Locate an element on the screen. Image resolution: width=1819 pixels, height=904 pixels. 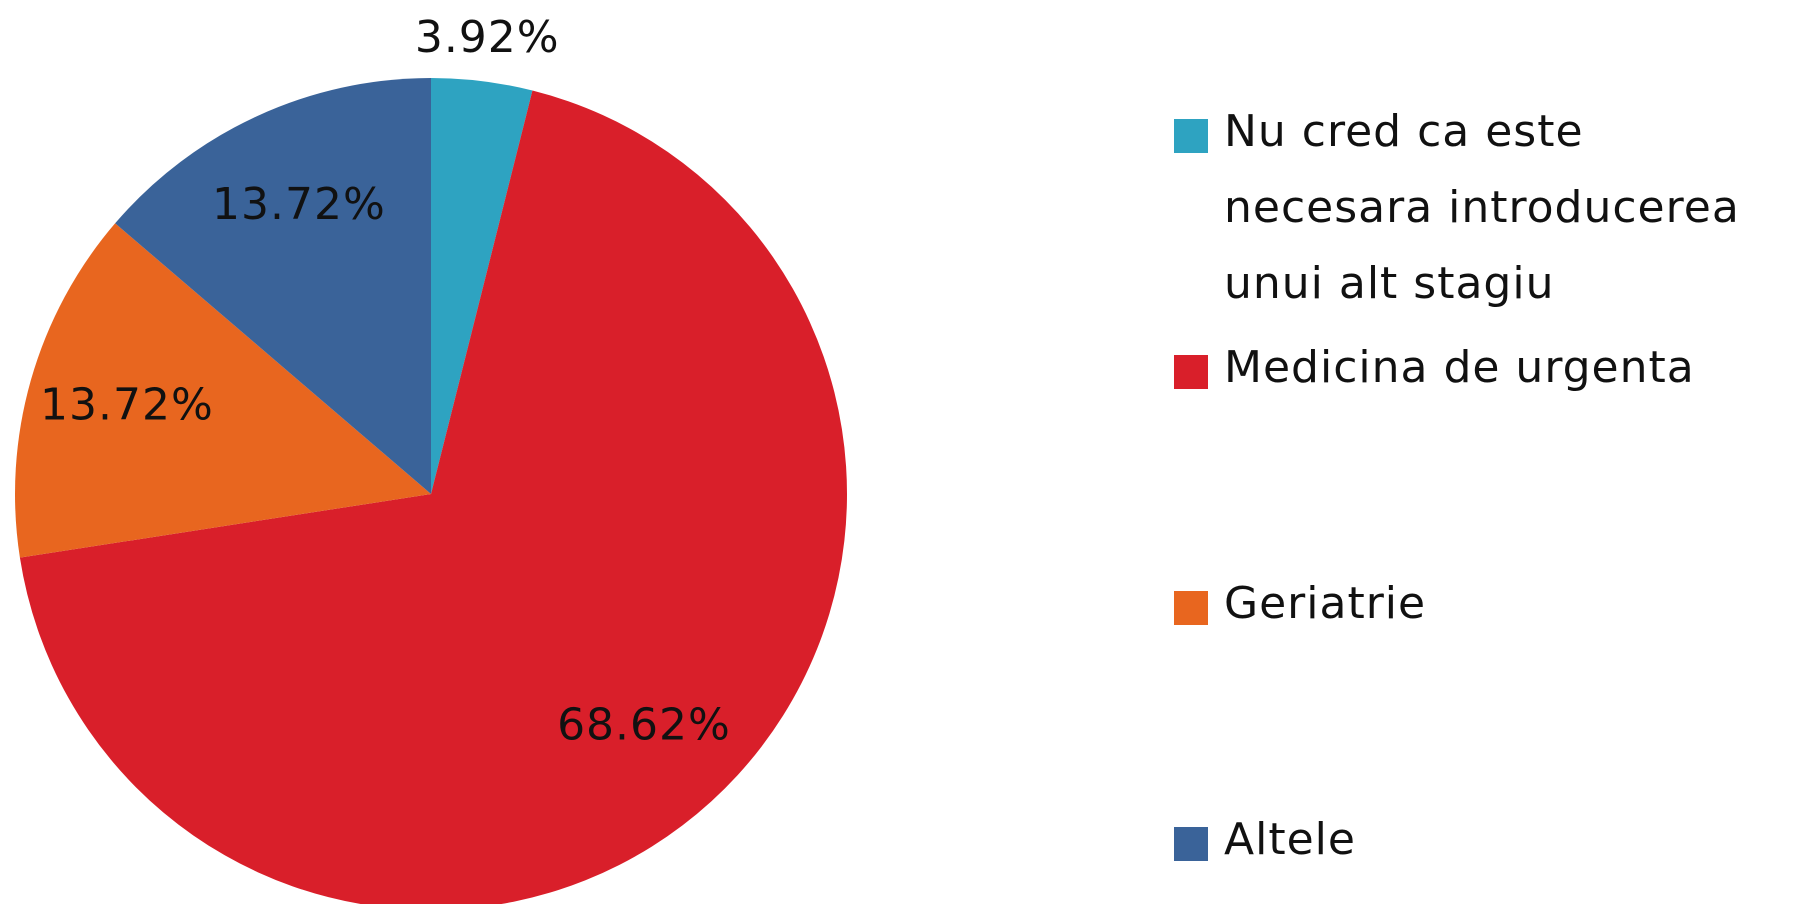
data-label: 68.62% is located at coordinates (644, 725).